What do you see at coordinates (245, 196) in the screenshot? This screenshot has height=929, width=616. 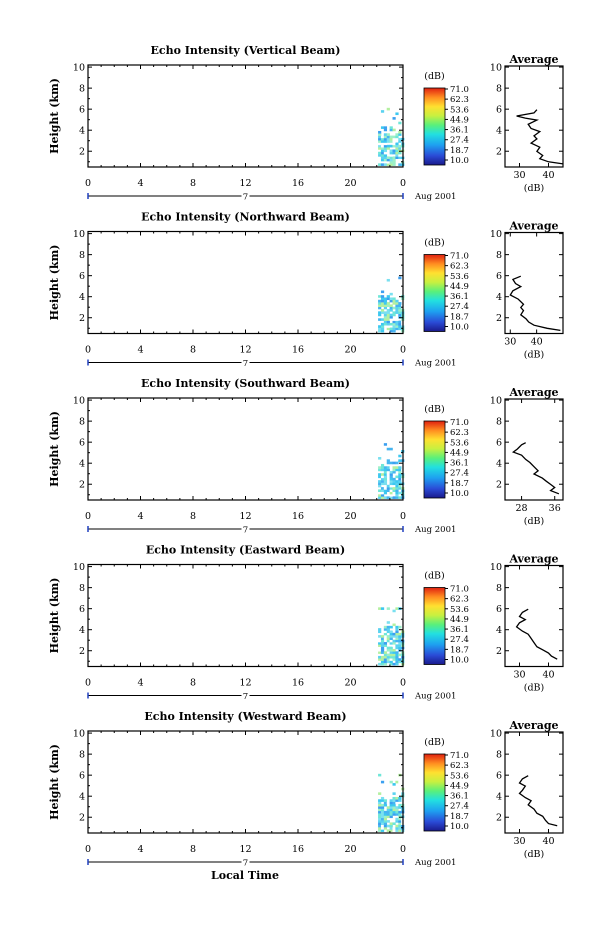 I see `day-label-bg` at bounding box center [245, 196].